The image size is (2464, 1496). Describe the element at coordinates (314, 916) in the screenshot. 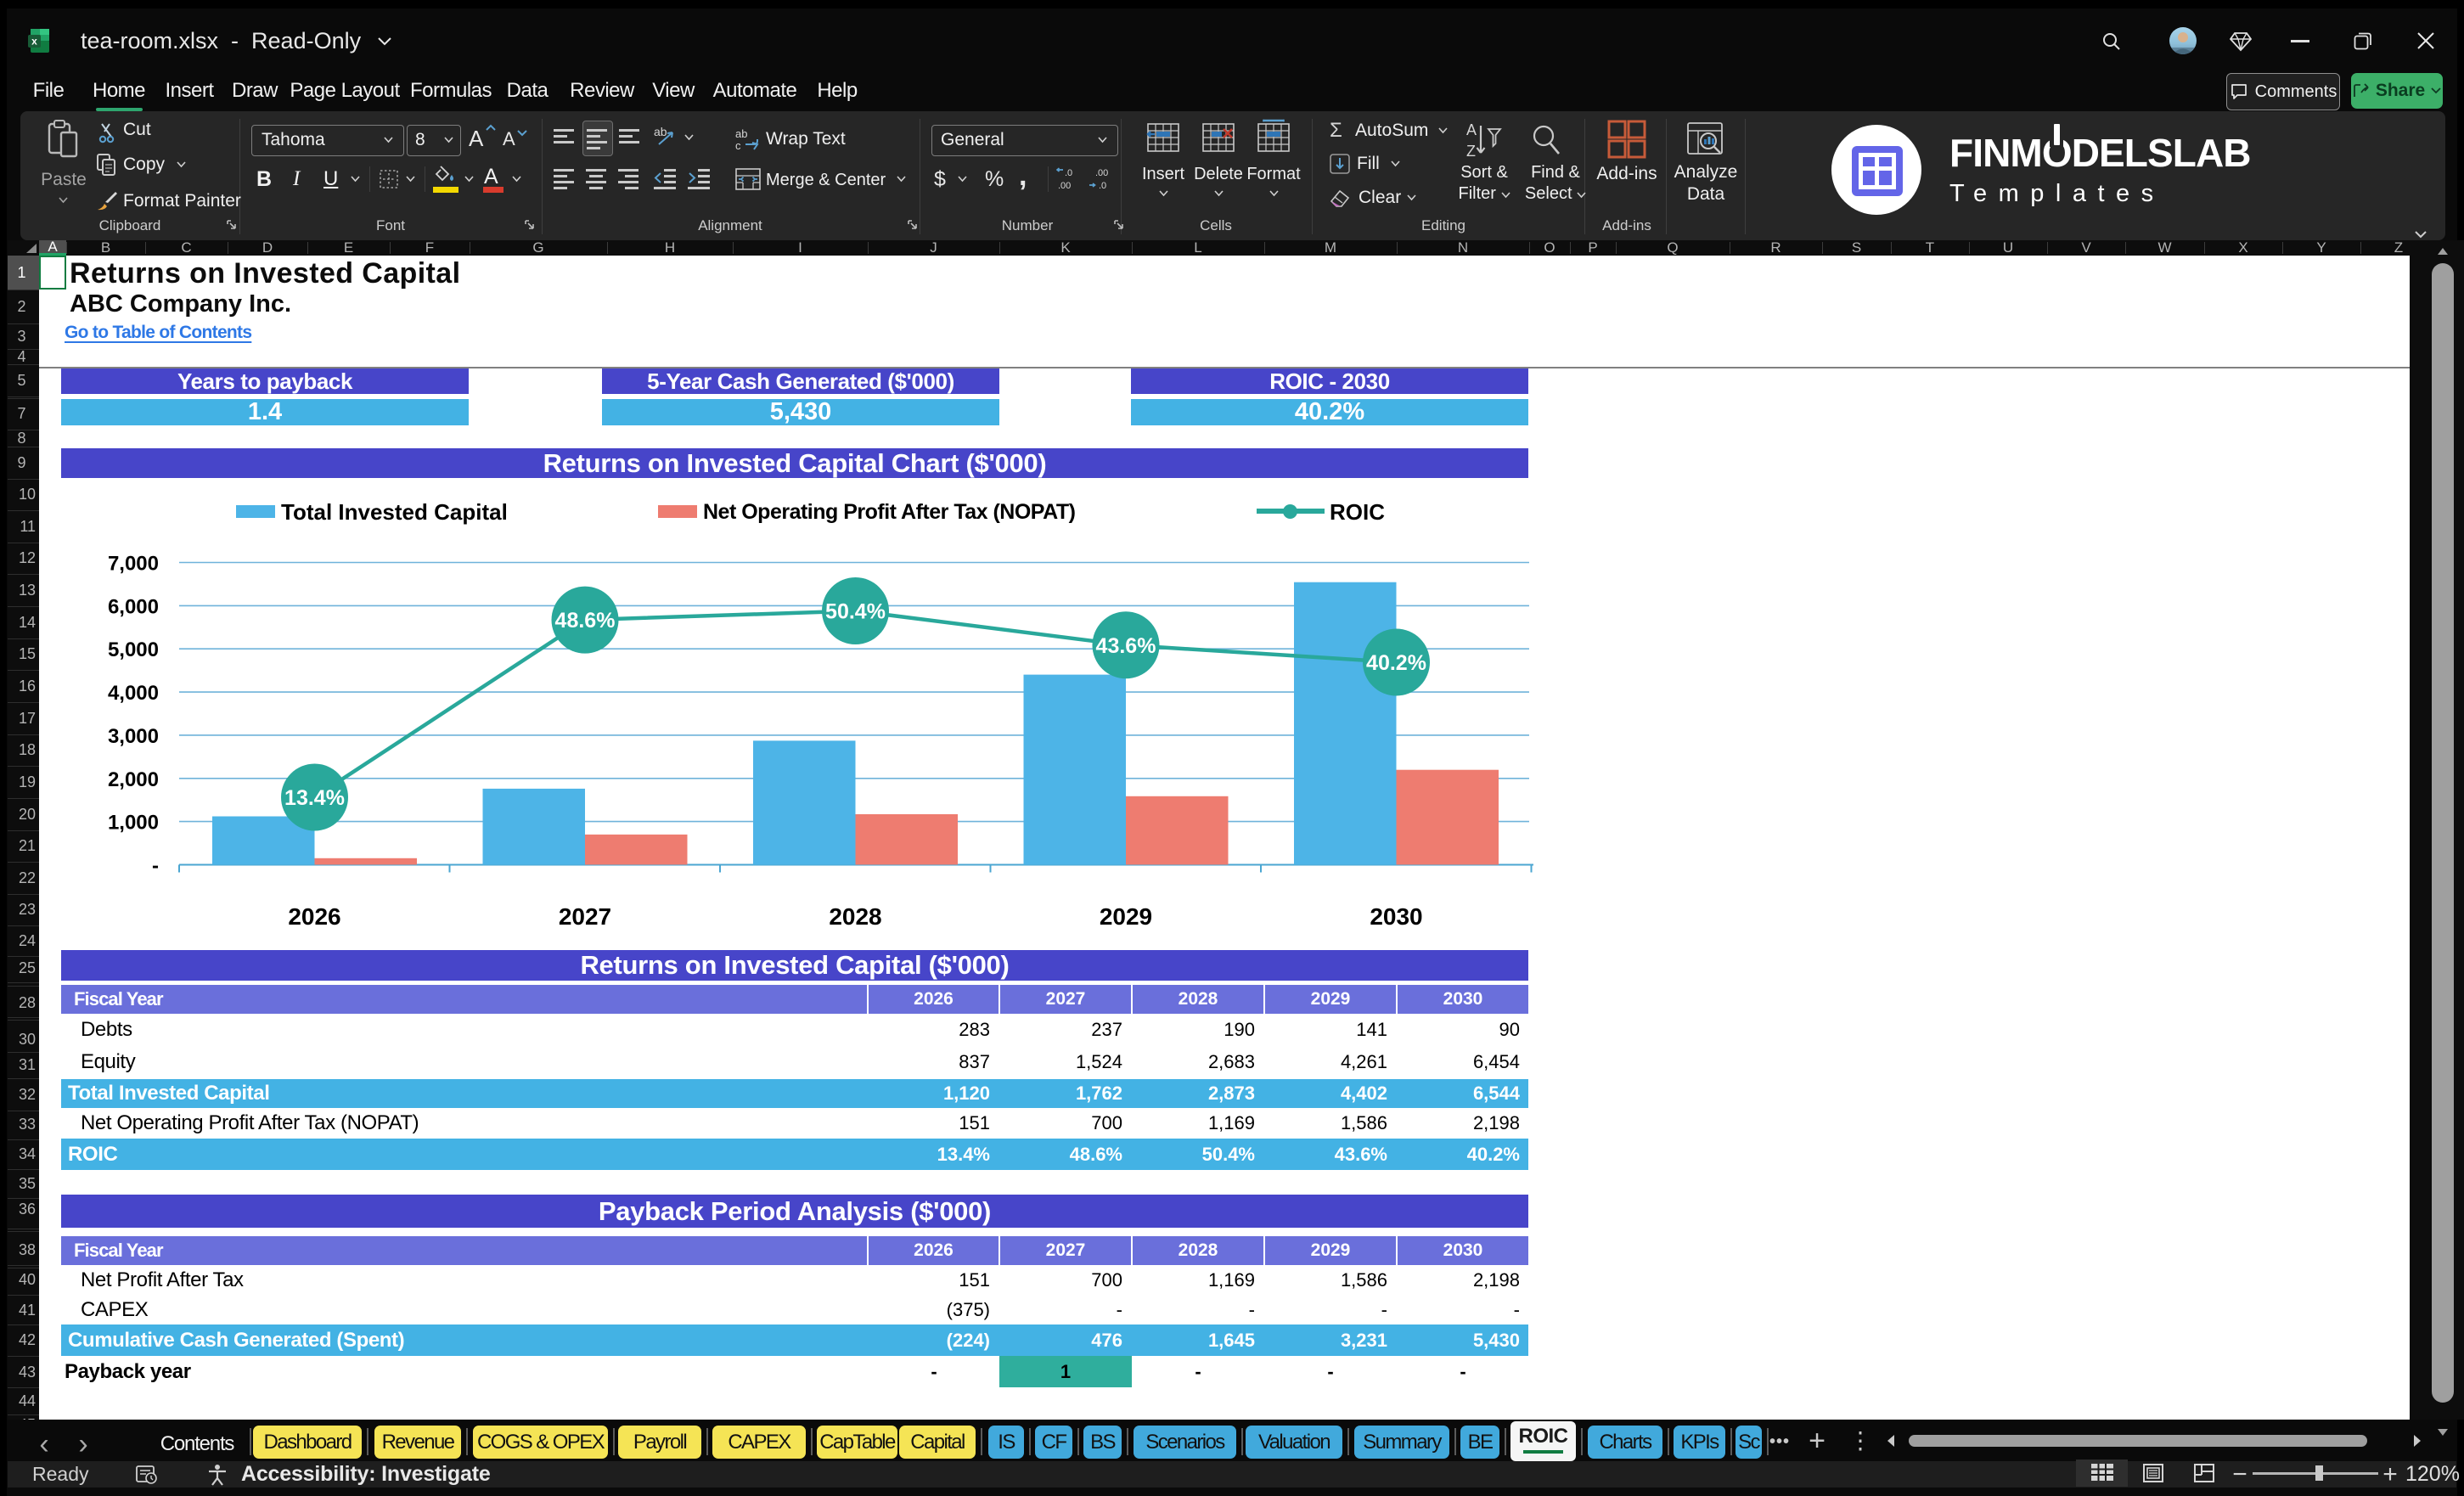

I see `svg-text: 2026` at that location.